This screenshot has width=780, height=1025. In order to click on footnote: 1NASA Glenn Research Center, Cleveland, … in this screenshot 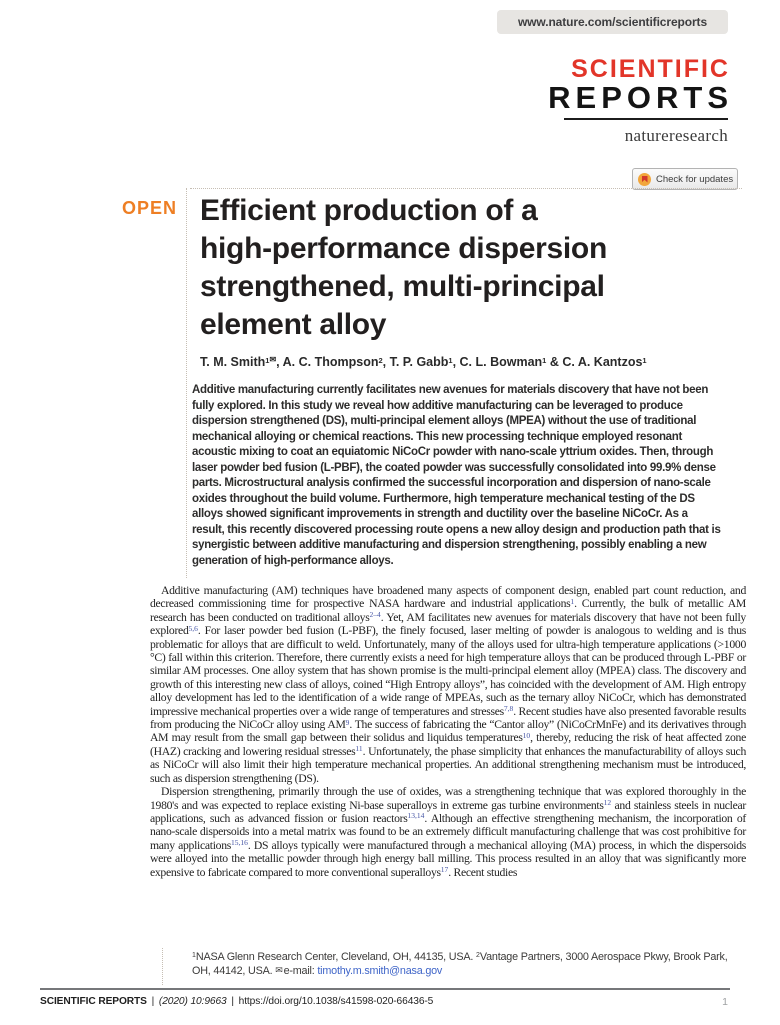, I will do `click(470, 965)`.